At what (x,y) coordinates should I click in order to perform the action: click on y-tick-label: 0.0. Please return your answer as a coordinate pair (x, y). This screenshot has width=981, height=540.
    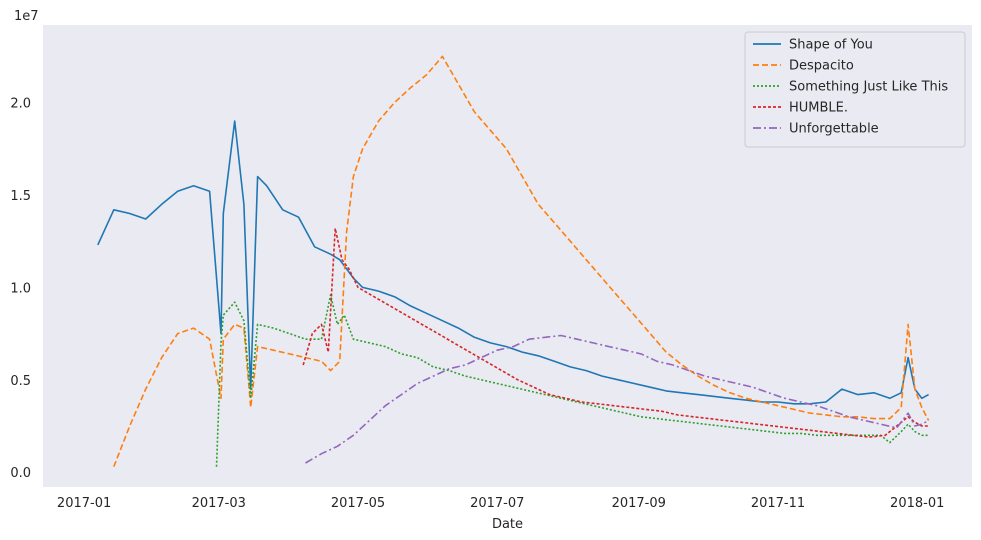
    Looking at the image, I should click on (20, 473).